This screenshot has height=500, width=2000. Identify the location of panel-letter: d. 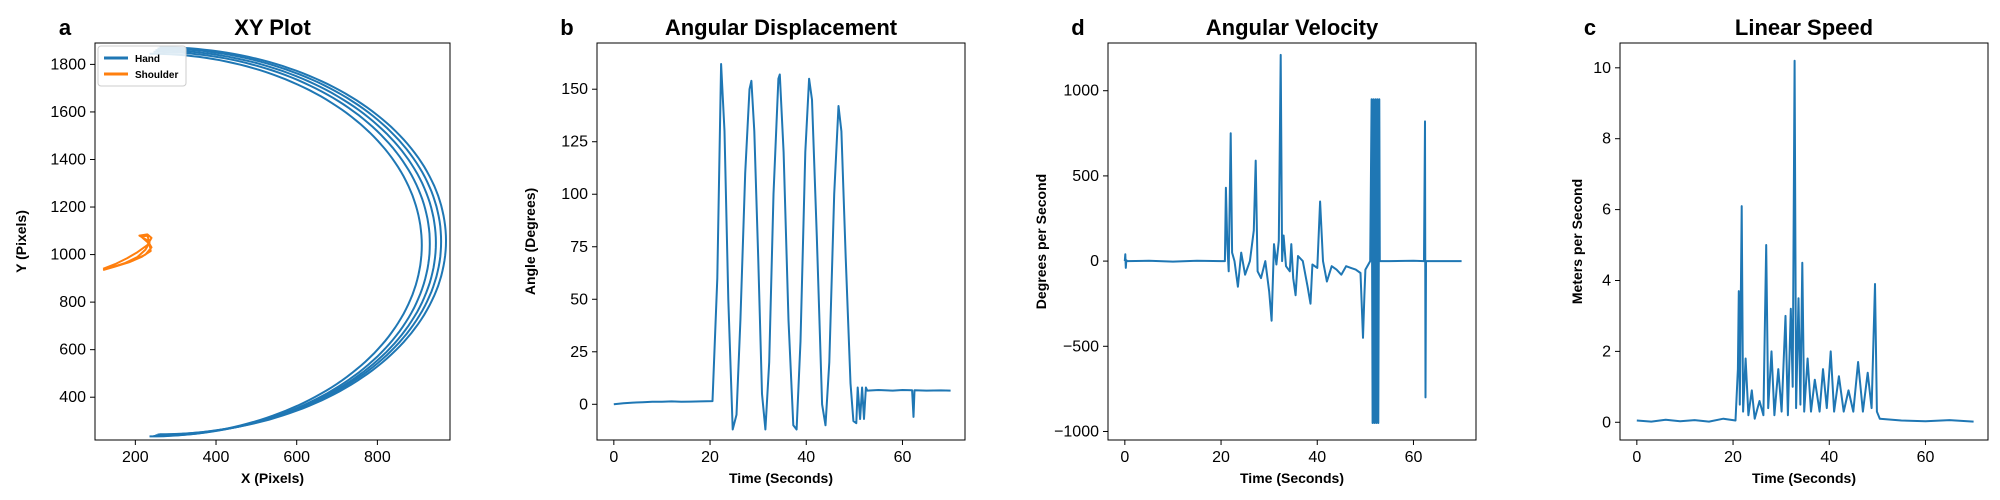
(1077, 27).